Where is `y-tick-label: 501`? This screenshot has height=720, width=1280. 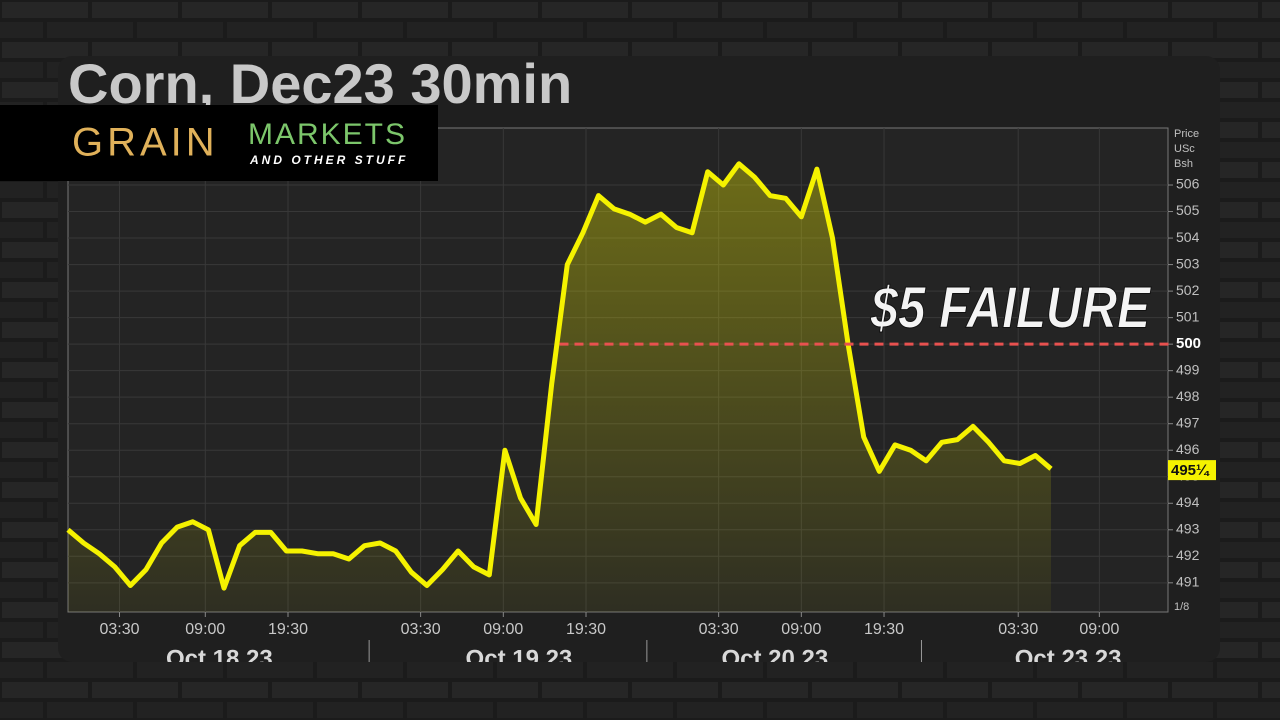 y-tick-label: 501 is located at coordinates (1188, 316).